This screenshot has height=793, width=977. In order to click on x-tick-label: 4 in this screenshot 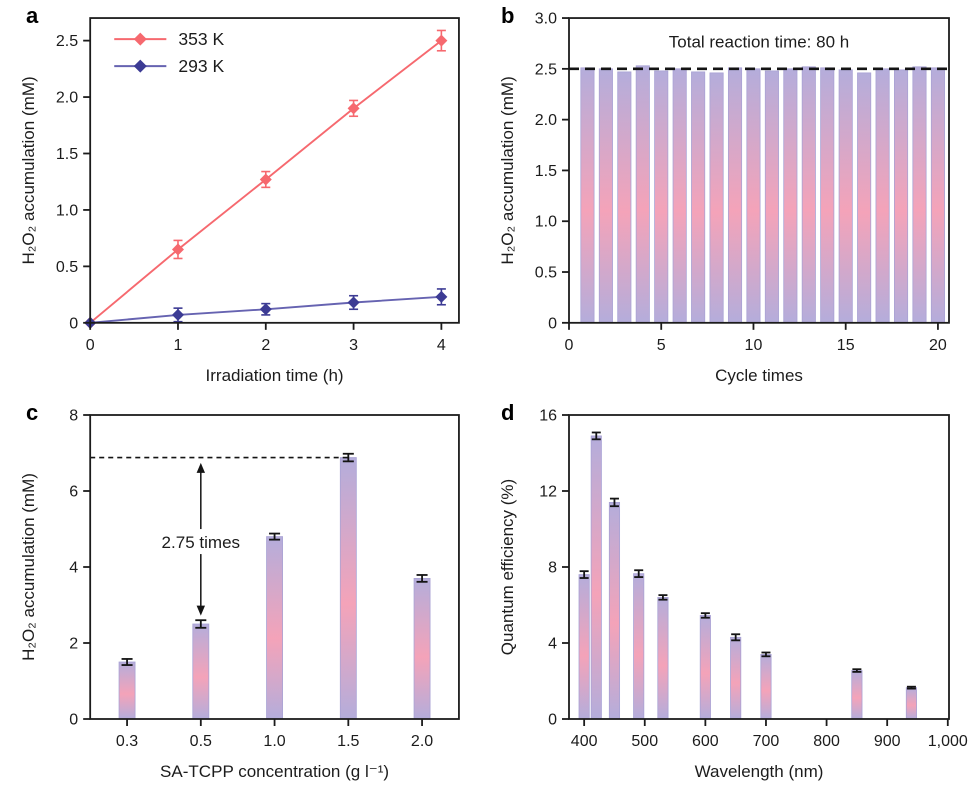, I will do `click(441, 345)`.